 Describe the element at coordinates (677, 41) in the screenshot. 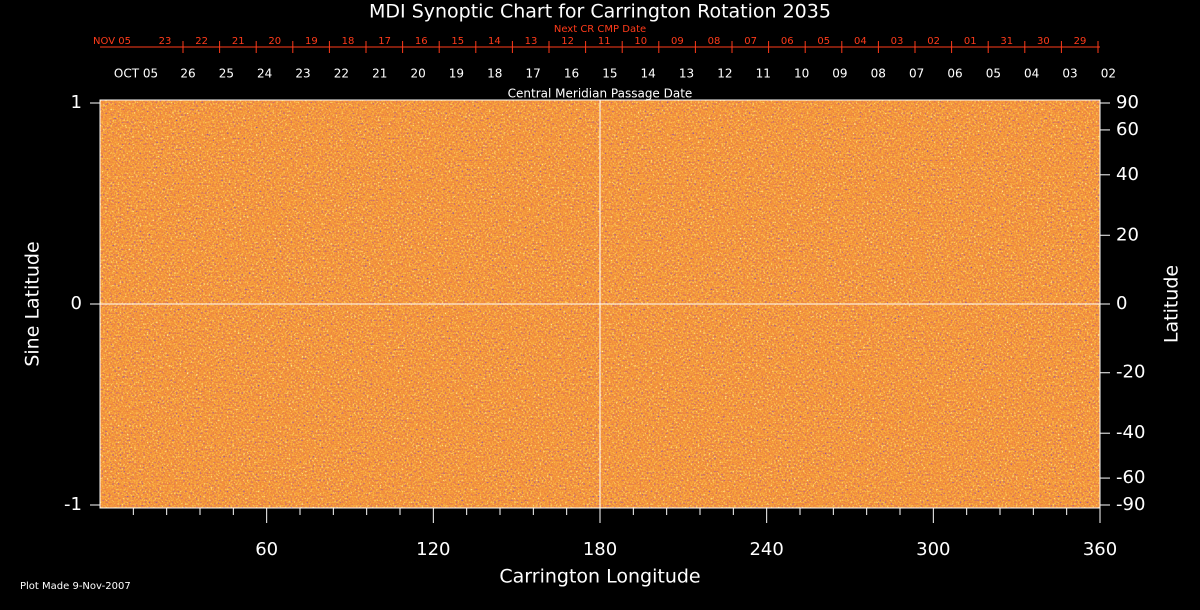

I see `top-date-label: 09` at that location.